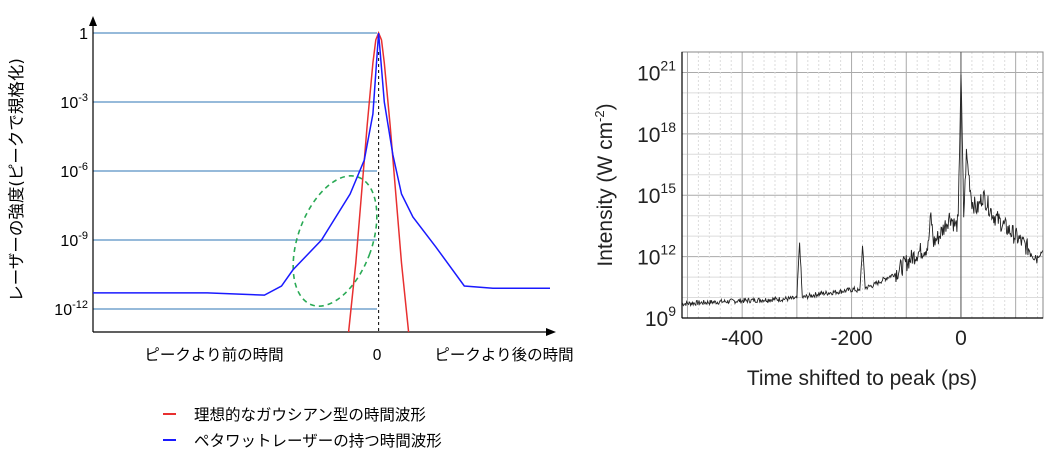  I want to click on right-y-tick-label: 1015, so click(656, 194).